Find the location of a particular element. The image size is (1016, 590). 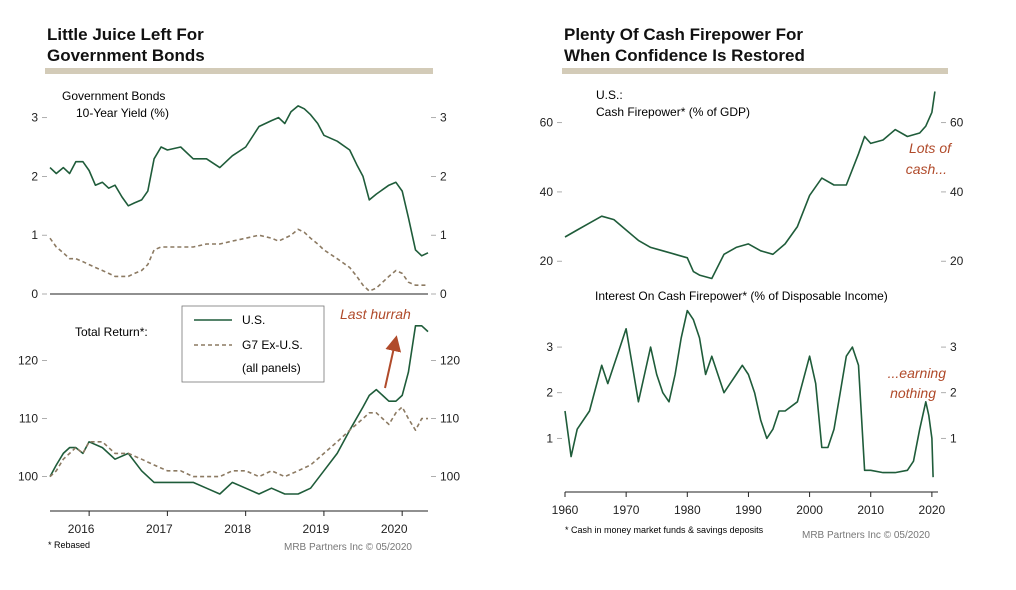

interest_on_cash-xtick-label-1980: 1980 is located at coordinates (687, 510).